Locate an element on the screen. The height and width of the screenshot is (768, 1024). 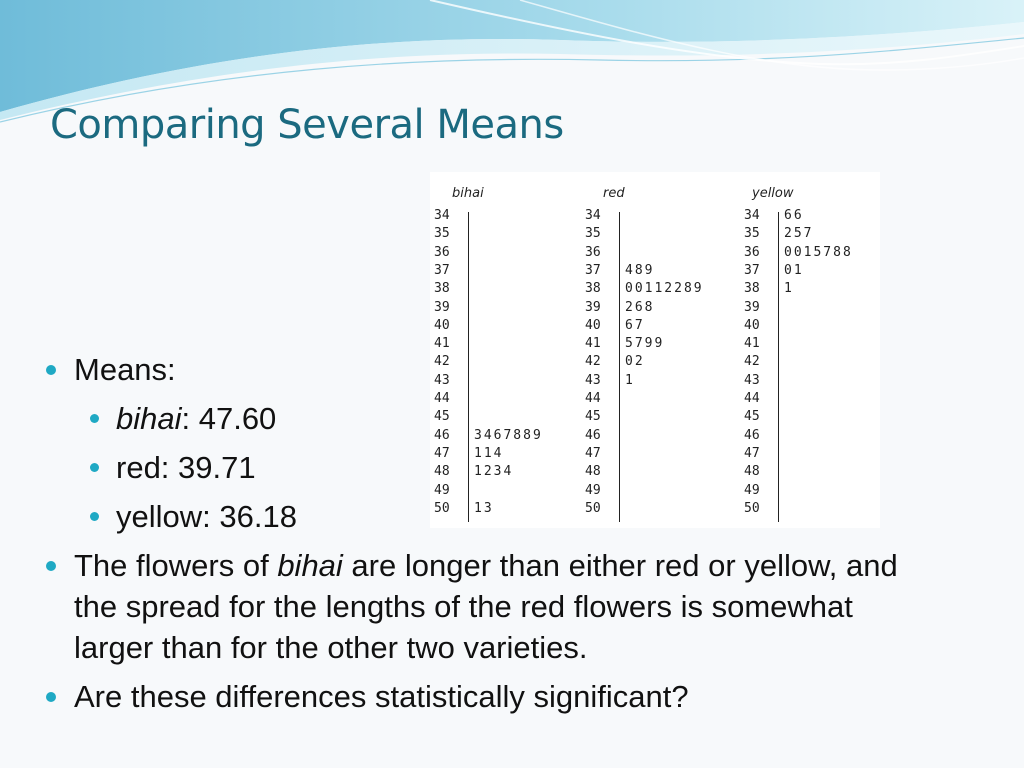
leaf-values: 1234 is located at coordinates (494, 472).